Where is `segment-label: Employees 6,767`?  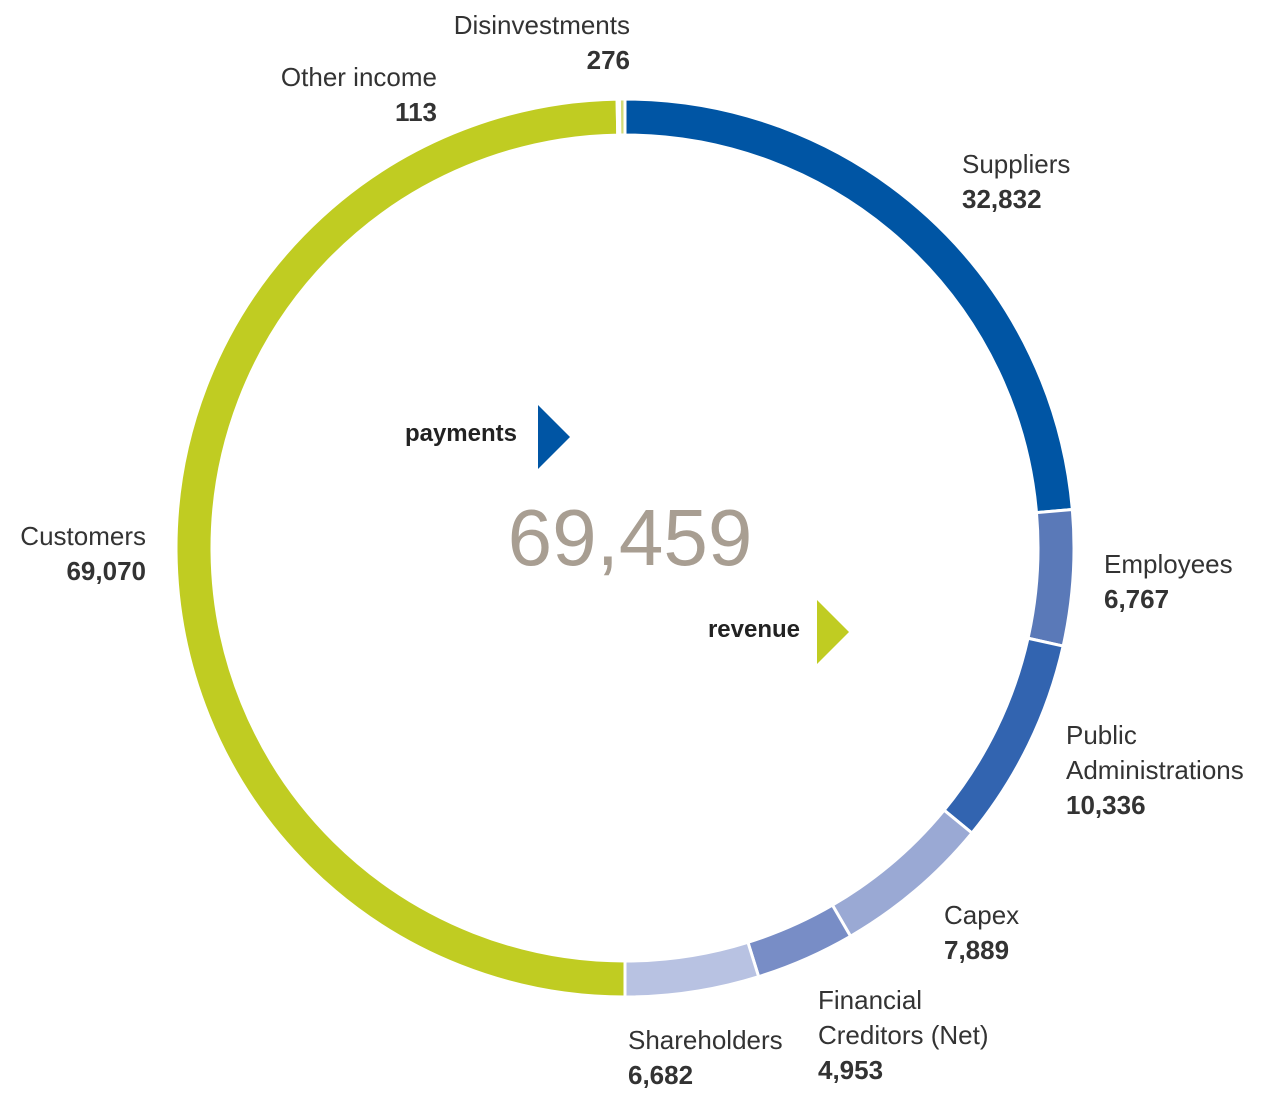
segment-label: Employees 6,767 is located at coordinates (1189, 582).